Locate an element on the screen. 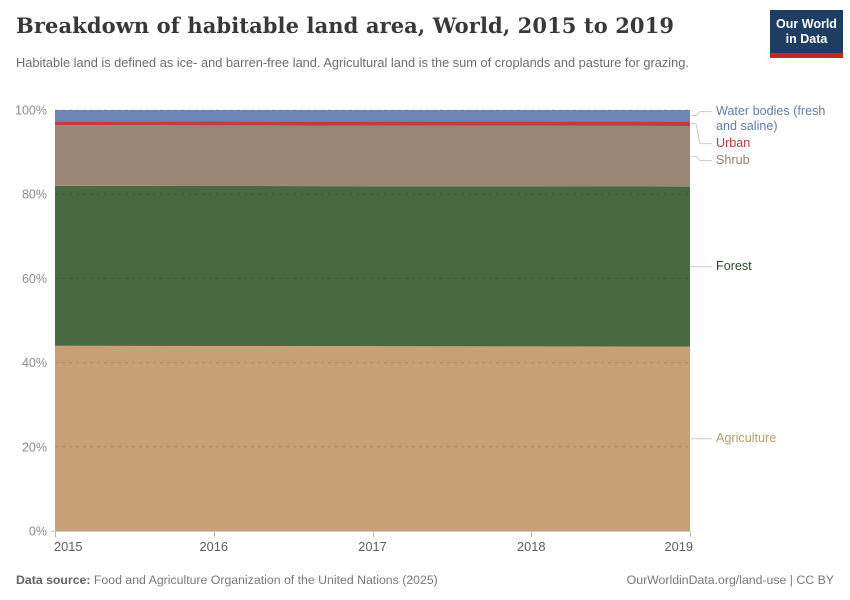  legend-label-urban: Urban is located at coordinates (733, 143).